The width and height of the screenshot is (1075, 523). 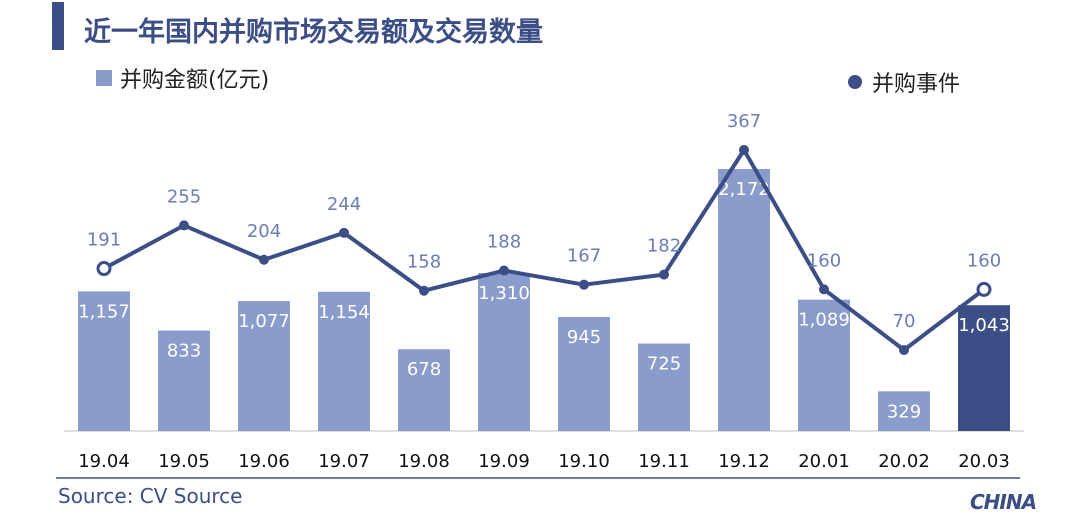 I want to click on chart-title: 近一年国内并购市场交易额及交易数量, so click(x=313, y=32).